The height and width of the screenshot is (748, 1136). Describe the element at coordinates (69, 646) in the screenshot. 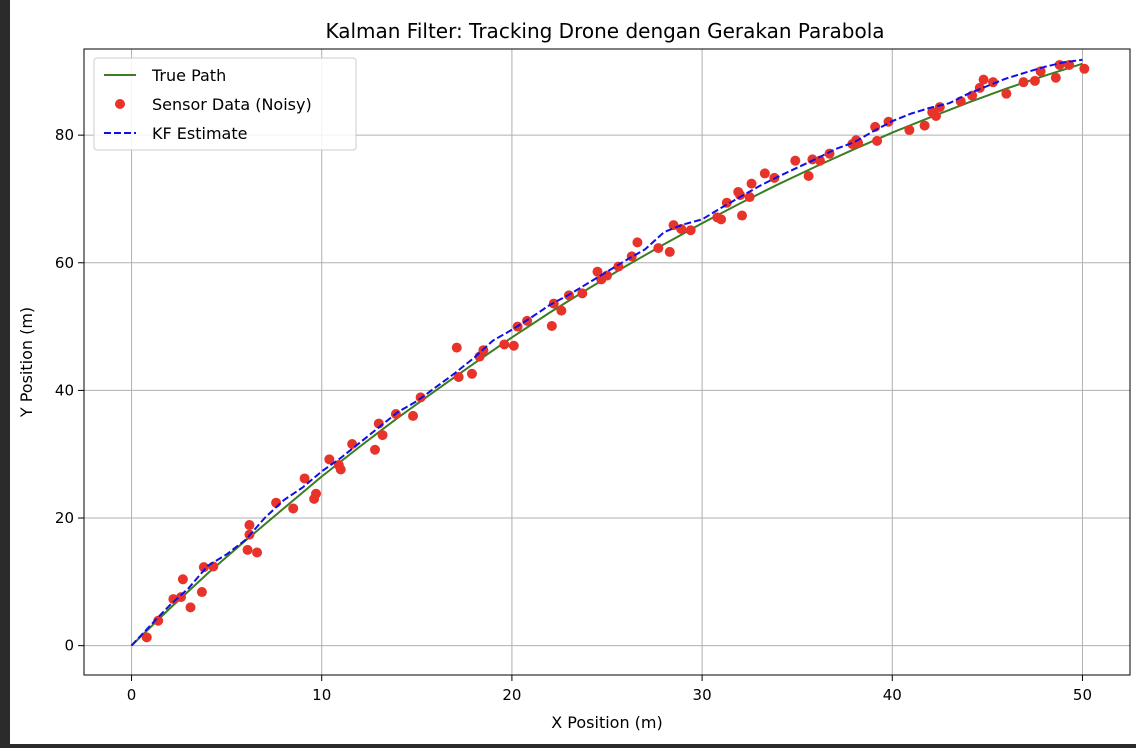

I see `y-tick-label: 0` at that location.